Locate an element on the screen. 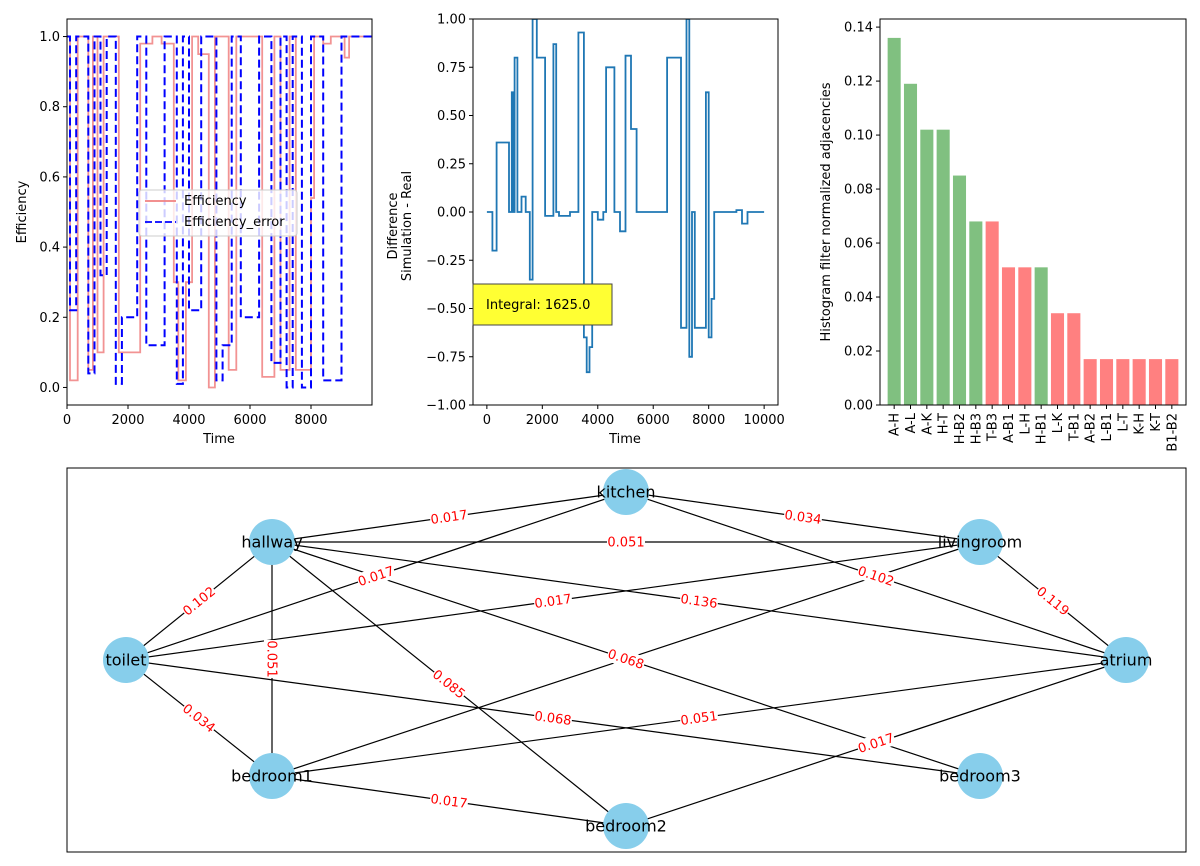  plot-frame is located at coordinates (1033, 212).